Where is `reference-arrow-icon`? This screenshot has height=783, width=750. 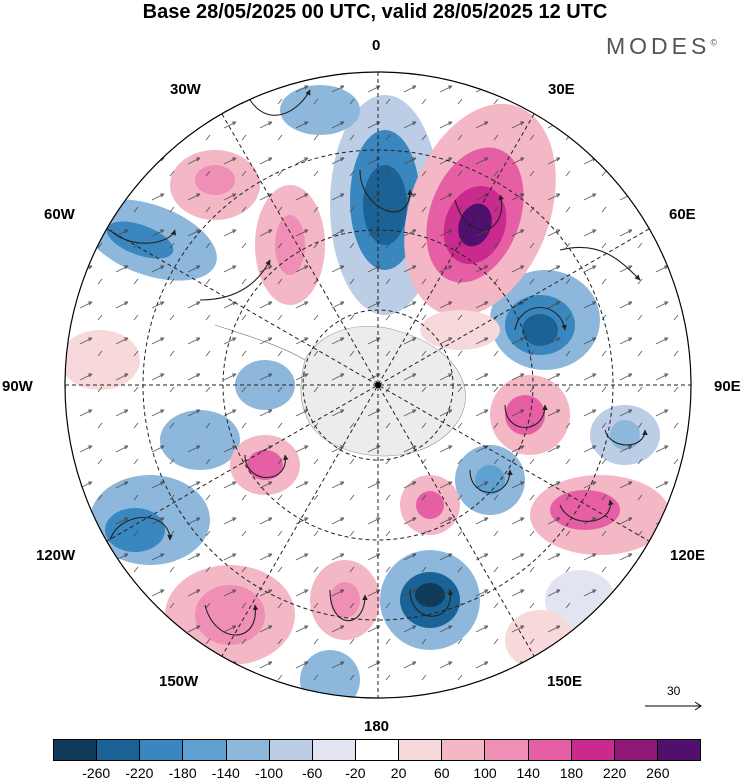 reference-arrow-icon is located at coordinates (673, 706).